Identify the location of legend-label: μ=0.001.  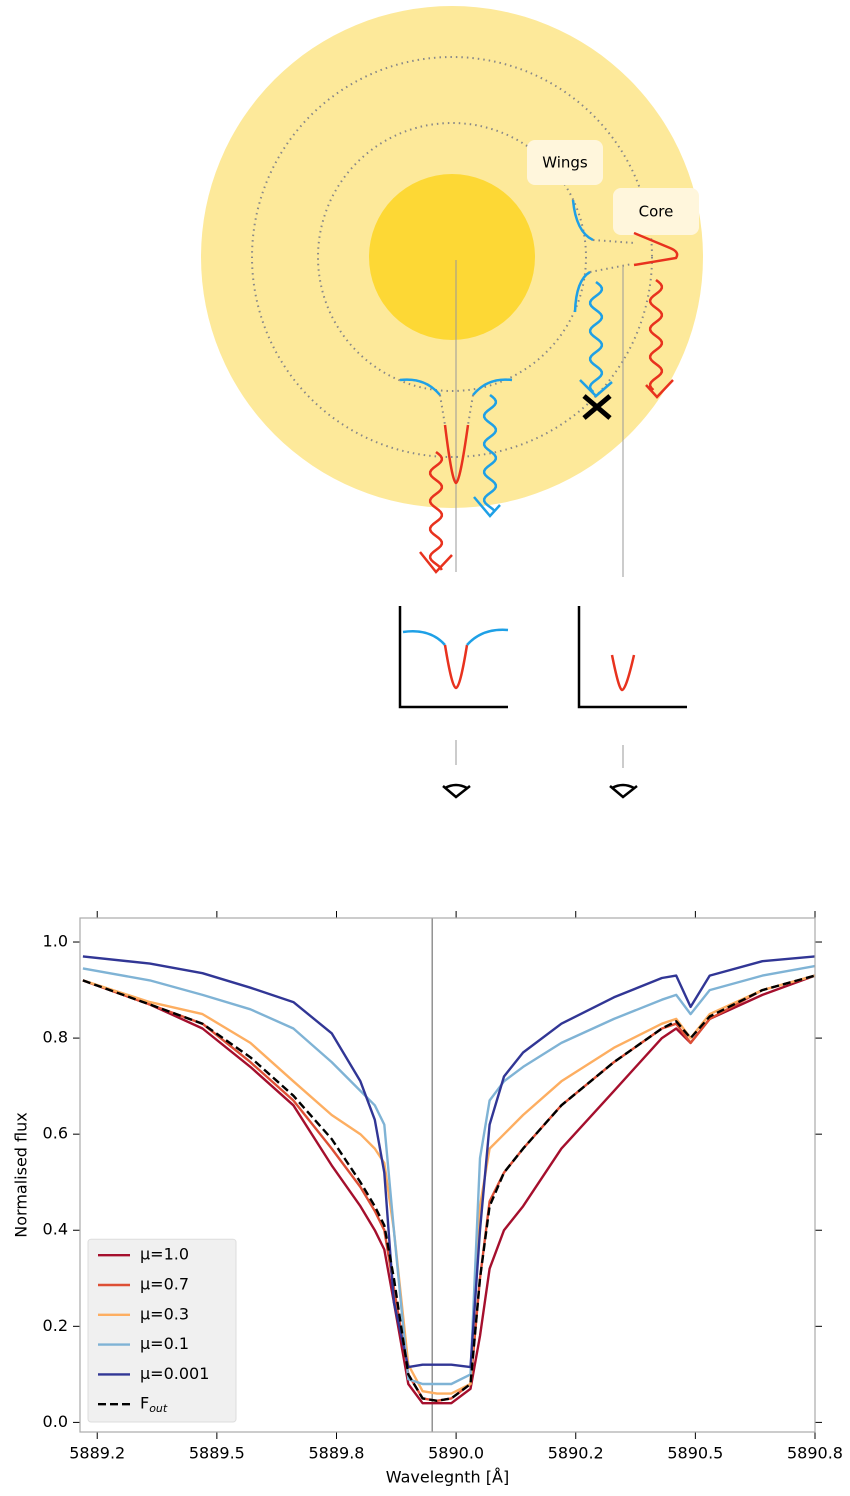
(174, 1373).